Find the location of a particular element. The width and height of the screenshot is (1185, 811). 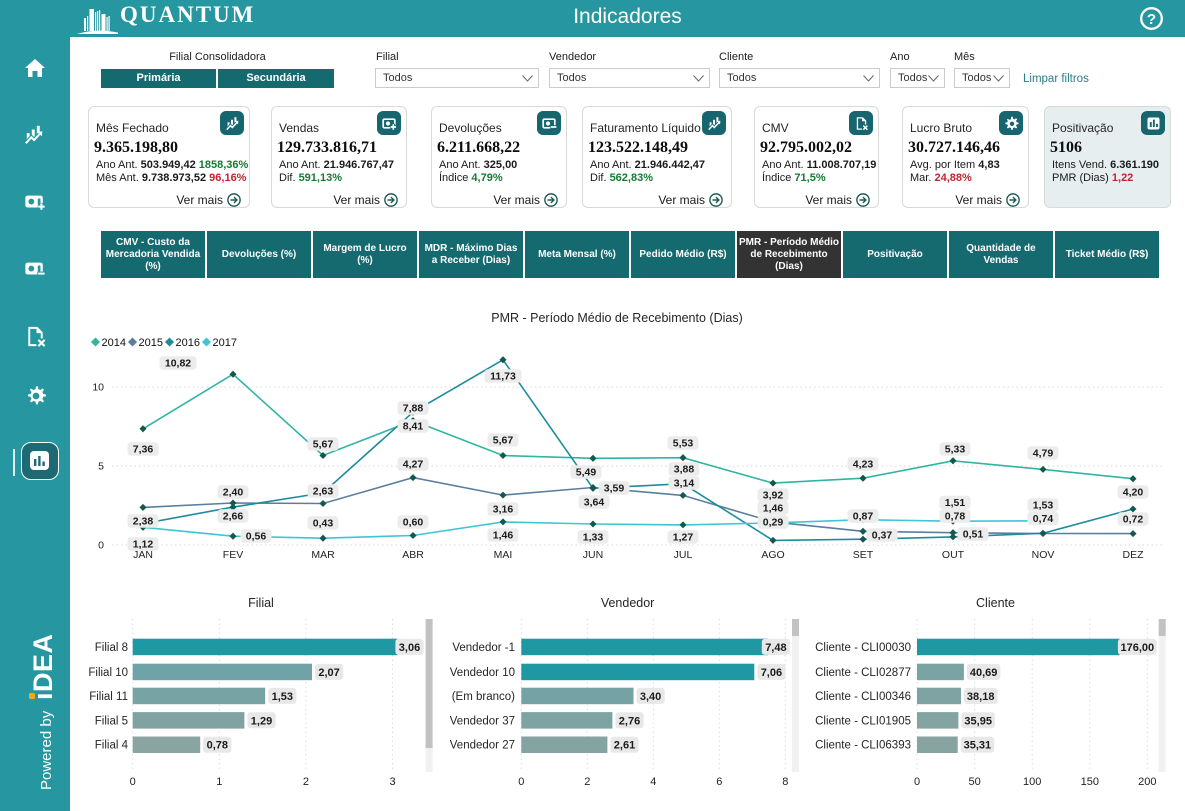

svg-text: Cliente - CLI02877 is located at coordinates (863, 673).